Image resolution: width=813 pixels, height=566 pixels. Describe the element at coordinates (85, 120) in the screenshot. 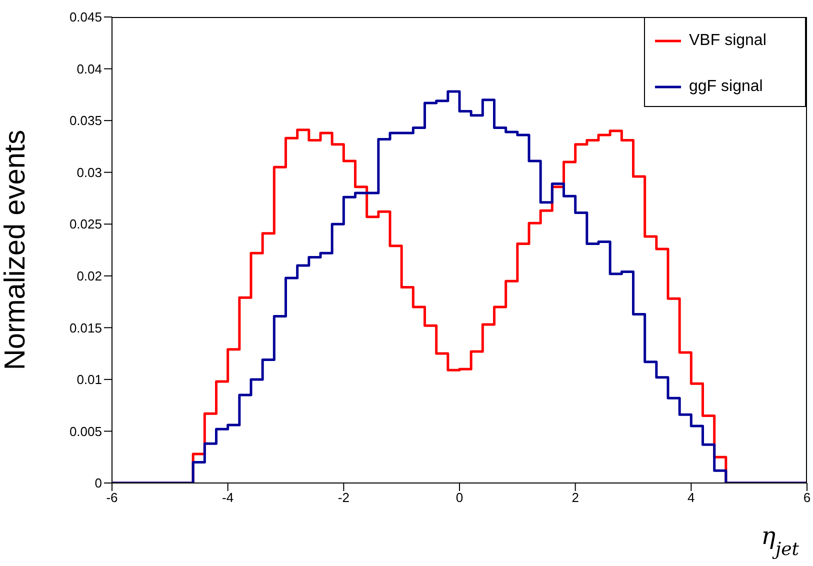

I see `y-tick-label: 0.035` at that location.